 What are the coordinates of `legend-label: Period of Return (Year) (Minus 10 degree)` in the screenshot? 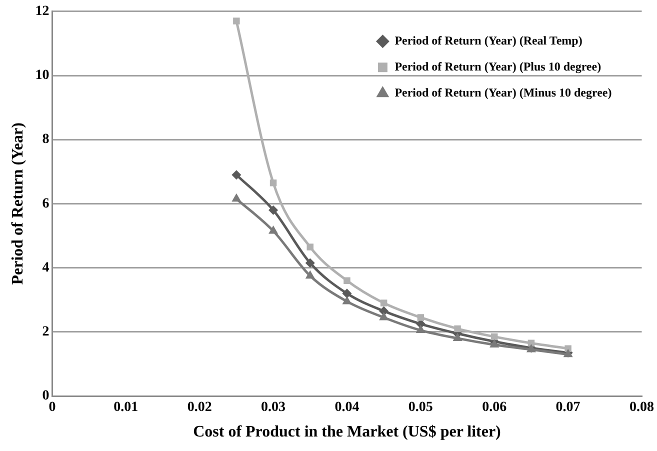 It's located at (503, 92).